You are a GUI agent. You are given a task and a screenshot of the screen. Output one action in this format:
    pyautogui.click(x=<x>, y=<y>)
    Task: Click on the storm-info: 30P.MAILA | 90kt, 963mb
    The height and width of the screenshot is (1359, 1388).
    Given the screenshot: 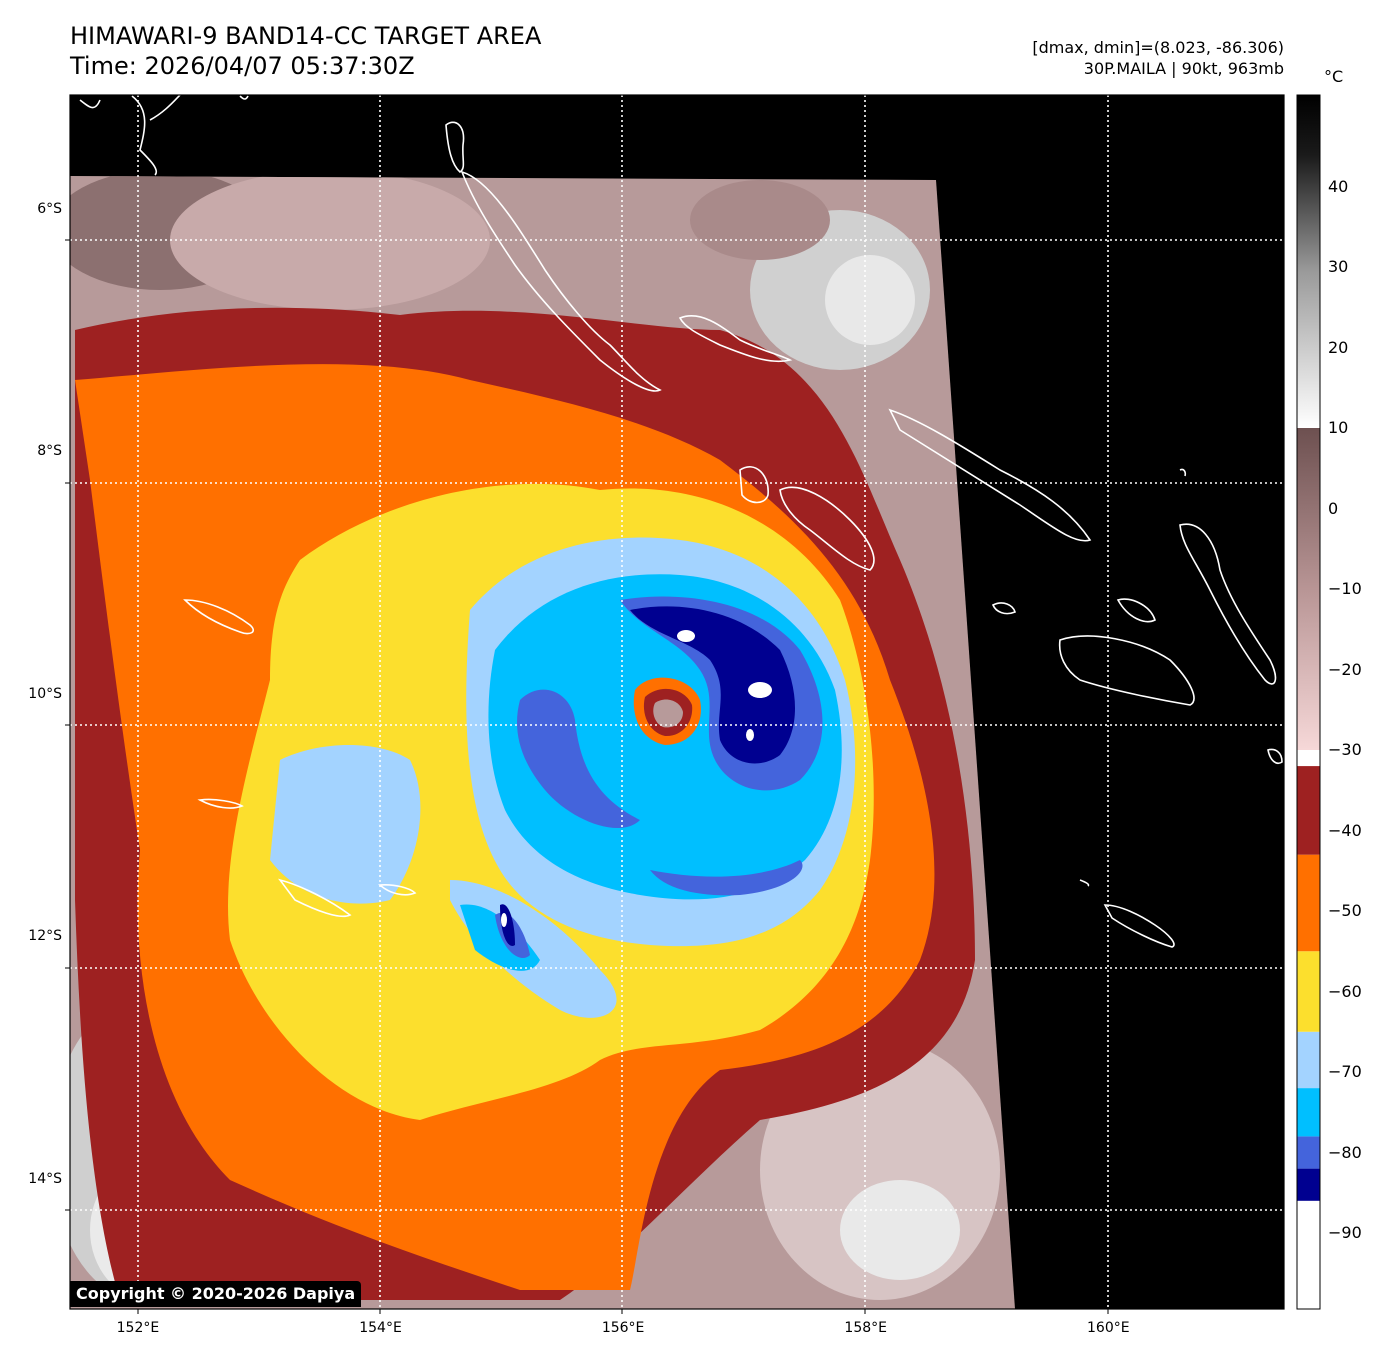 What is the action you would take?
    pyautogui.click(x=1183, y=68)
    